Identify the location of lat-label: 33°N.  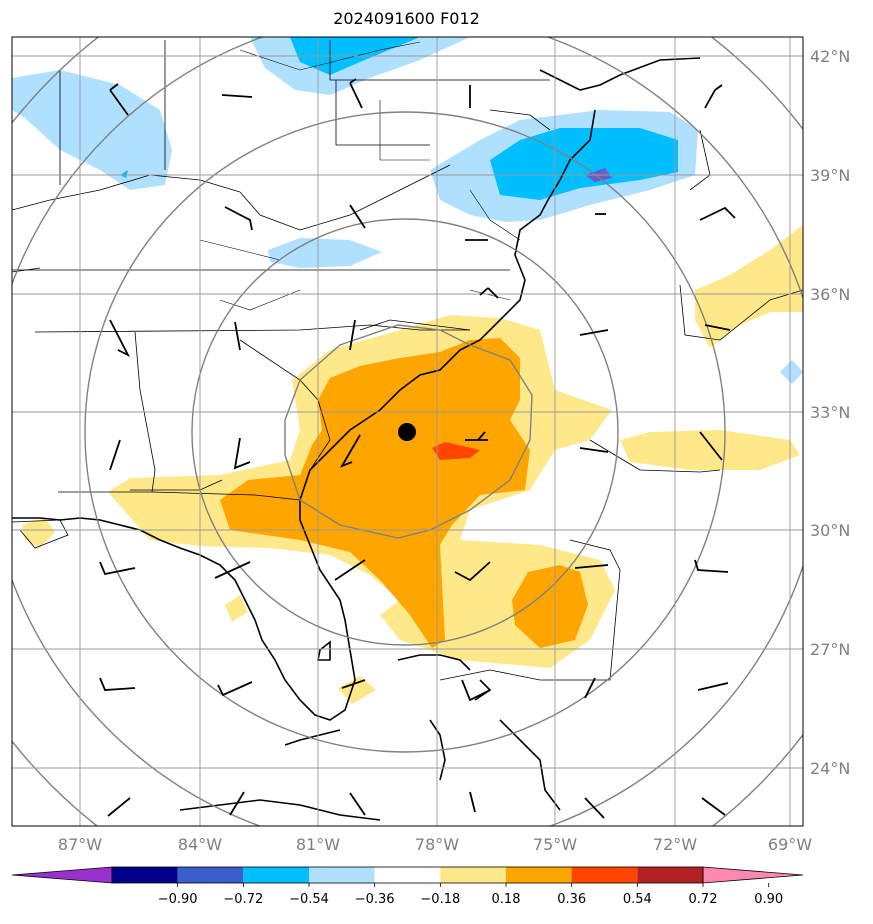
(830, 412).